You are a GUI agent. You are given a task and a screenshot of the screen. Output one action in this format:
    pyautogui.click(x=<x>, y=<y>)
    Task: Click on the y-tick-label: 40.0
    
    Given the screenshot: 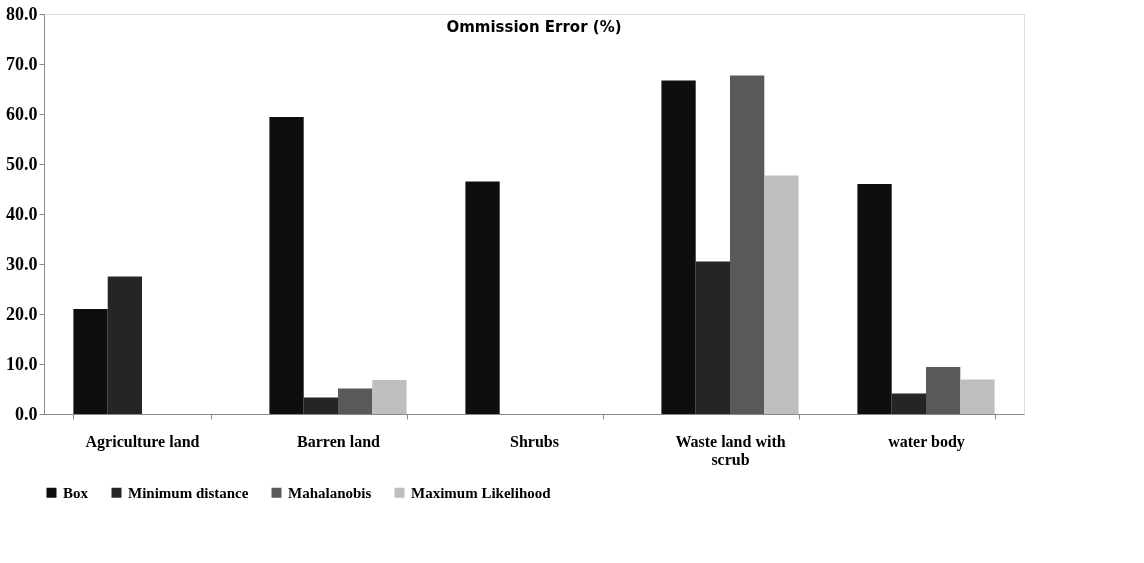 What is the action you would take?
    pyautogui.click(x=22, y=213)
    